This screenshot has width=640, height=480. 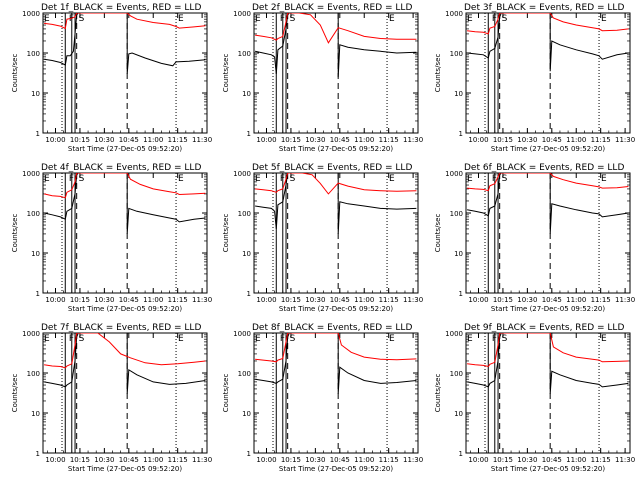 What do you see at coordinates (125, 73) in the screenshot?
I see `plot-frame` at bounding box center [125, 73].